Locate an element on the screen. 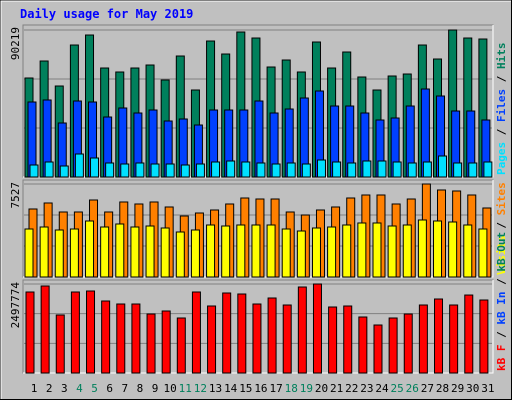  legend-entry: Files is located at coordinates (501, 105).